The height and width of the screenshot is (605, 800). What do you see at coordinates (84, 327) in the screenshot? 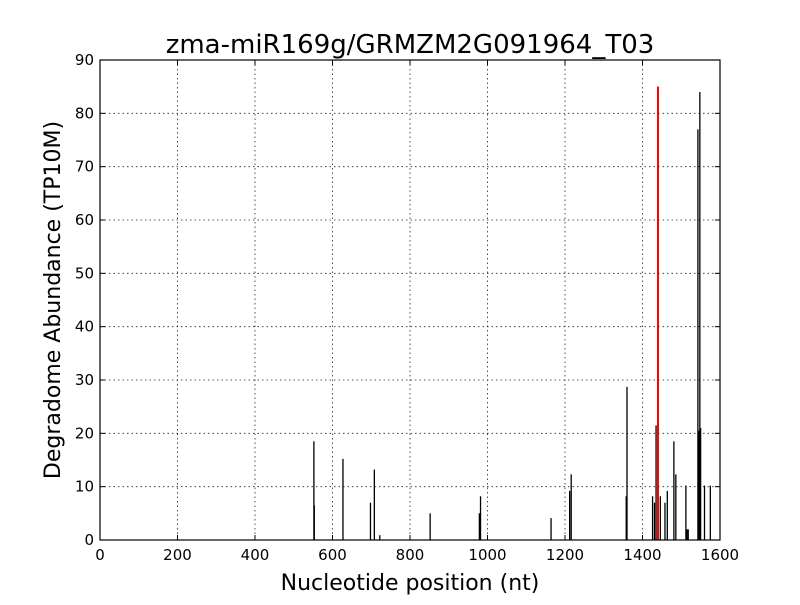
I see `y-tick-label: 40` at bounding box center [84, 327].